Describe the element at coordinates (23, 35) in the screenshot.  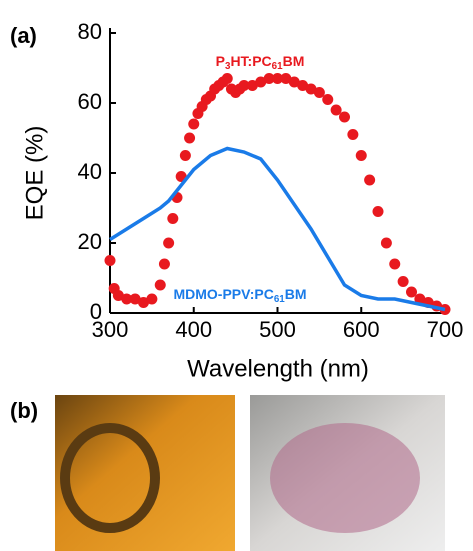
I see `panel-label: (a)` at that location.